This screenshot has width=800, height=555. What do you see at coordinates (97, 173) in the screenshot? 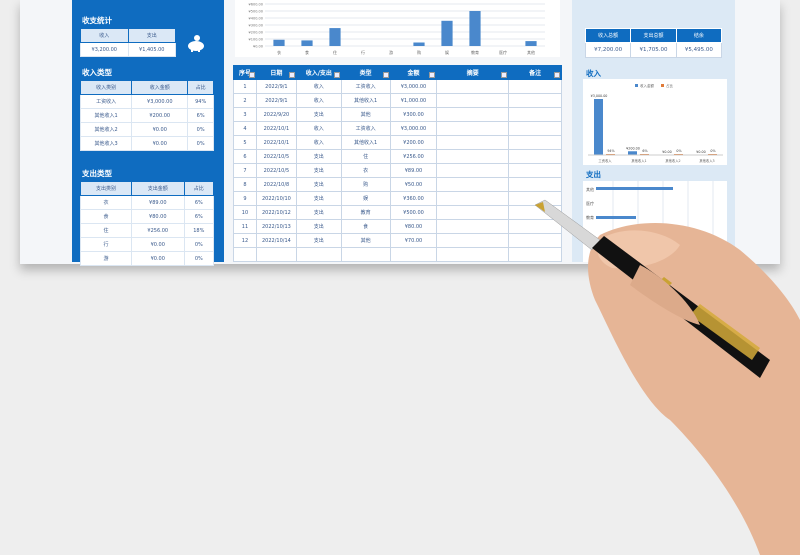
I see `expense-type-title: 支出类型` at bounding box center [97, 173].